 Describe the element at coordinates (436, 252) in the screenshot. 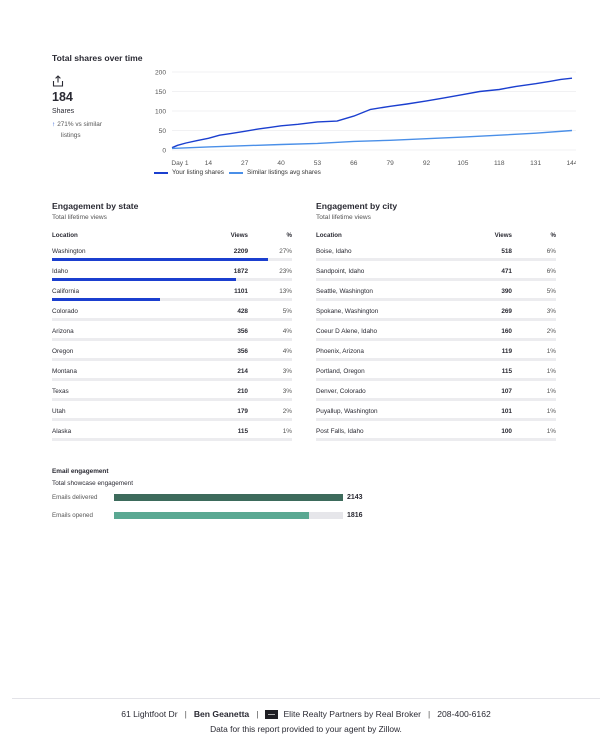

I see `city-row: Boise, Idaho 518 6%` at that location.